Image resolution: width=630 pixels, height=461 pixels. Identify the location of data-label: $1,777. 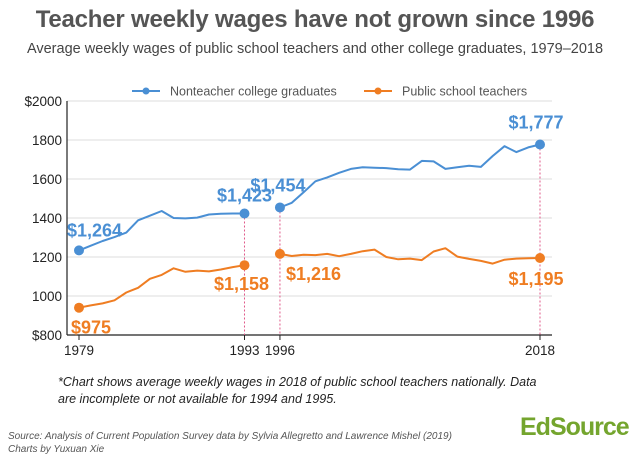
(535, 122).